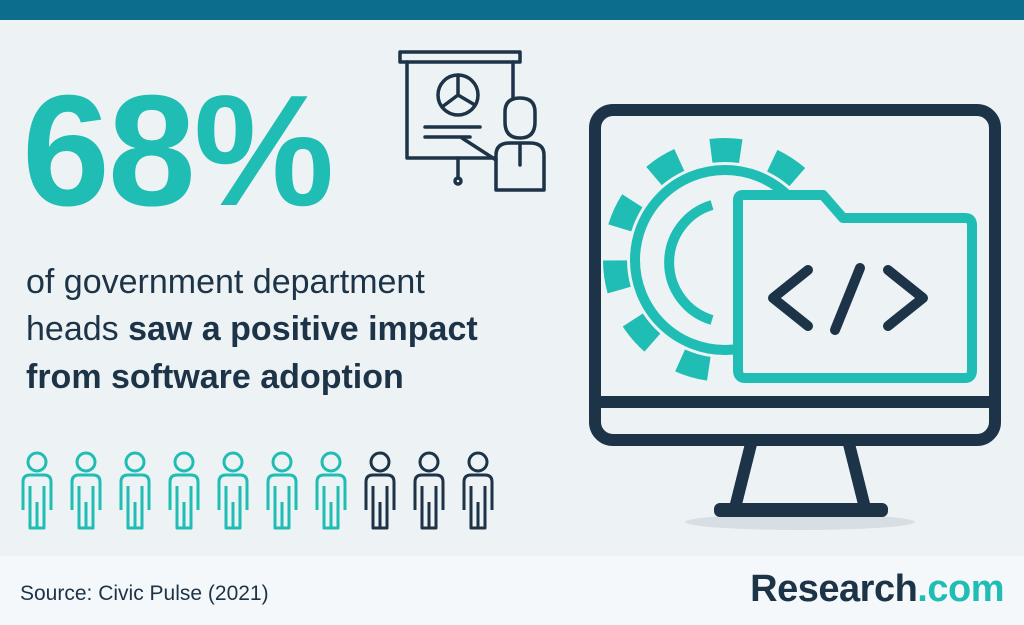 The height and width of the screenshot is (625, 1024). What do you see at coordinates (800, 474) in the screenshot?
I see `monitor-stand` at bounding box center [800, 474].